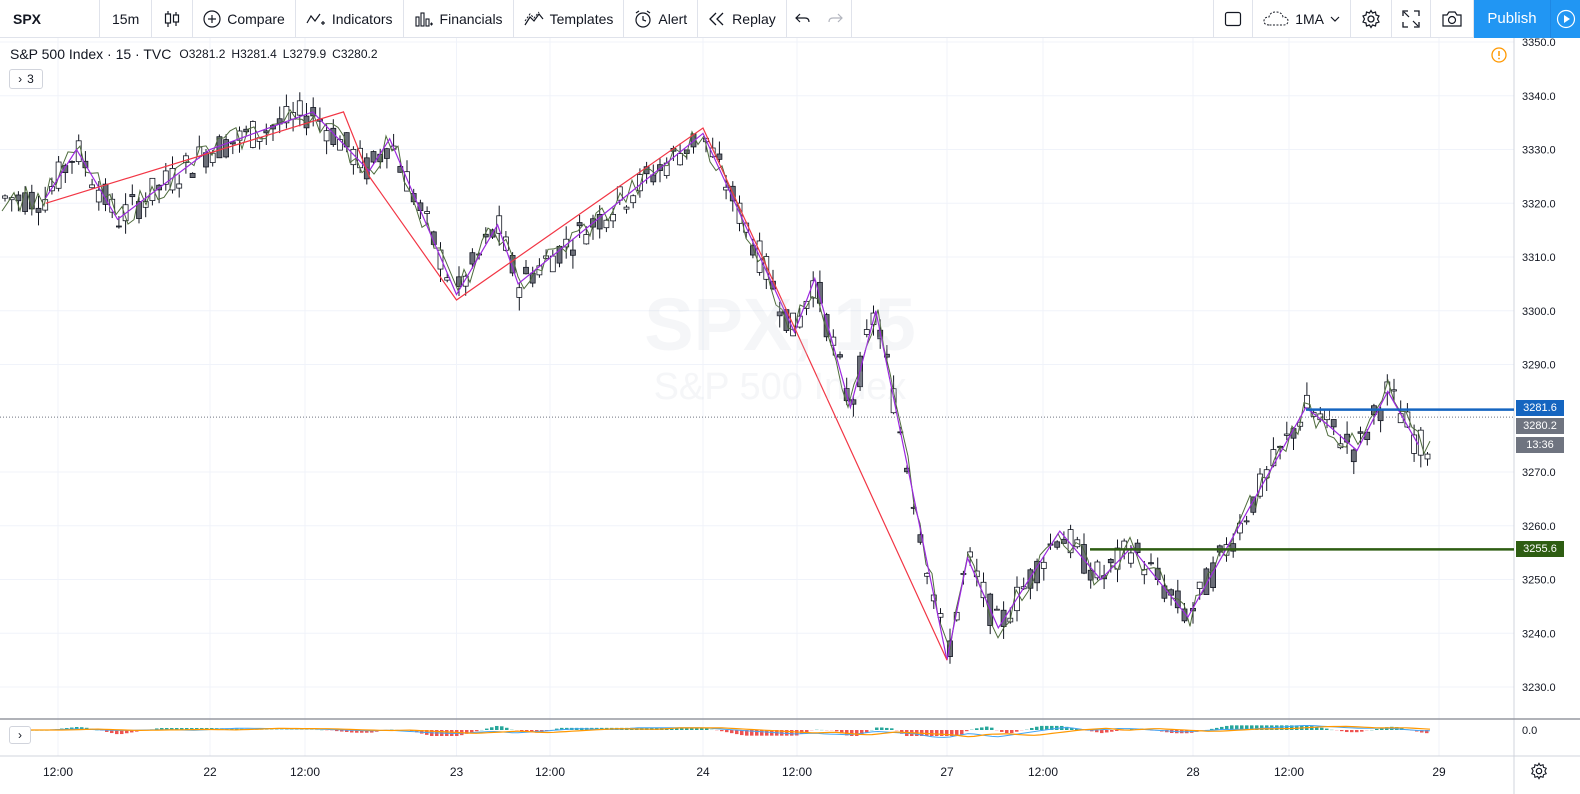  Describe the element at coordinates (1289, 772) in the screenshot. I see `time-tick-label: 12:00` at that location.